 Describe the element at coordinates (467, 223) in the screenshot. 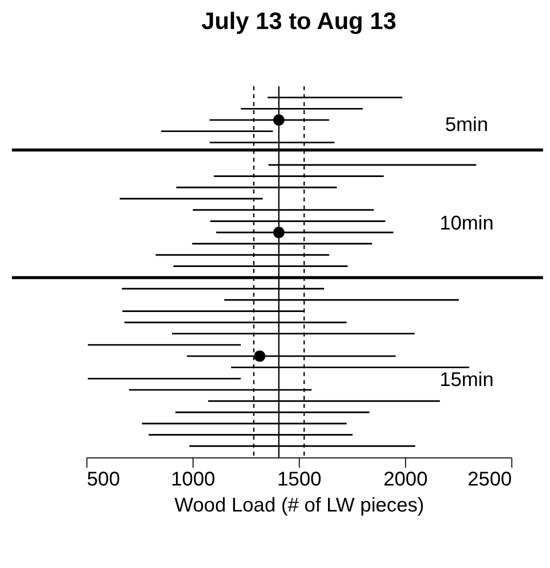

I see `annotation: 10min` at that location.